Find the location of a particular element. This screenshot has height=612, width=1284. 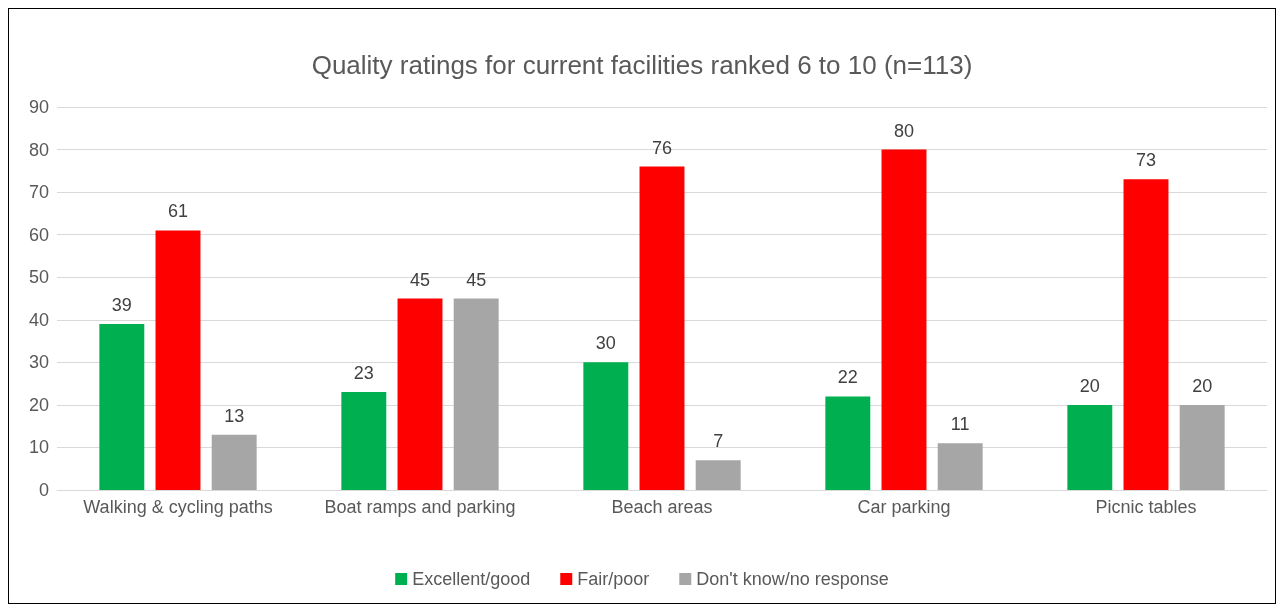

data-label: 23 is located at coordinates (363, 373).